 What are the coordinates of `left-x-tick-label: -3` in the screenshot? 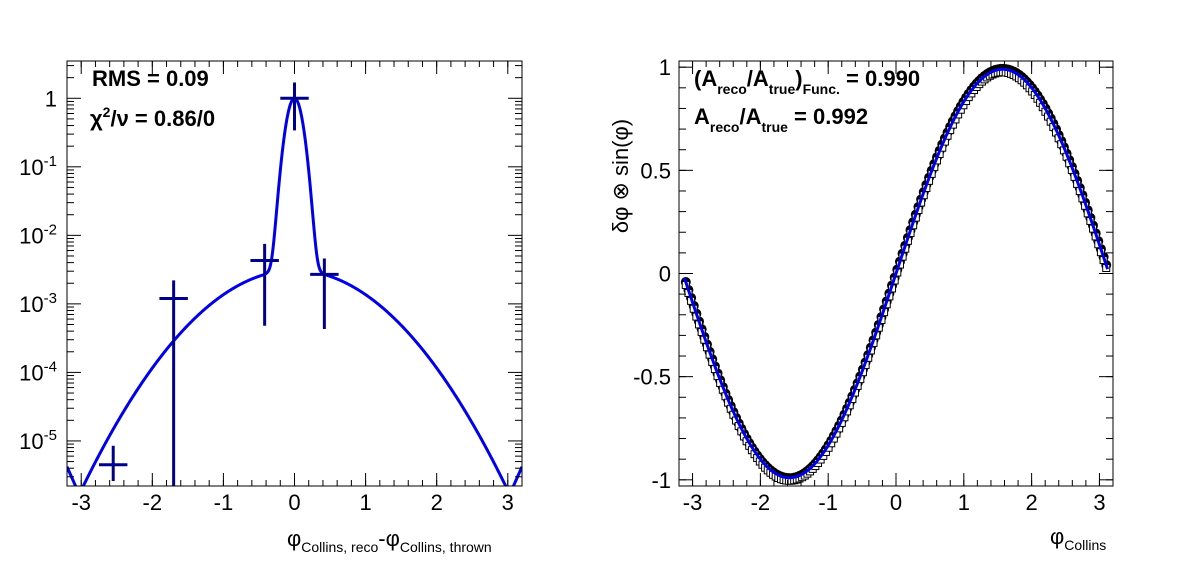 It's located at (81, 502).